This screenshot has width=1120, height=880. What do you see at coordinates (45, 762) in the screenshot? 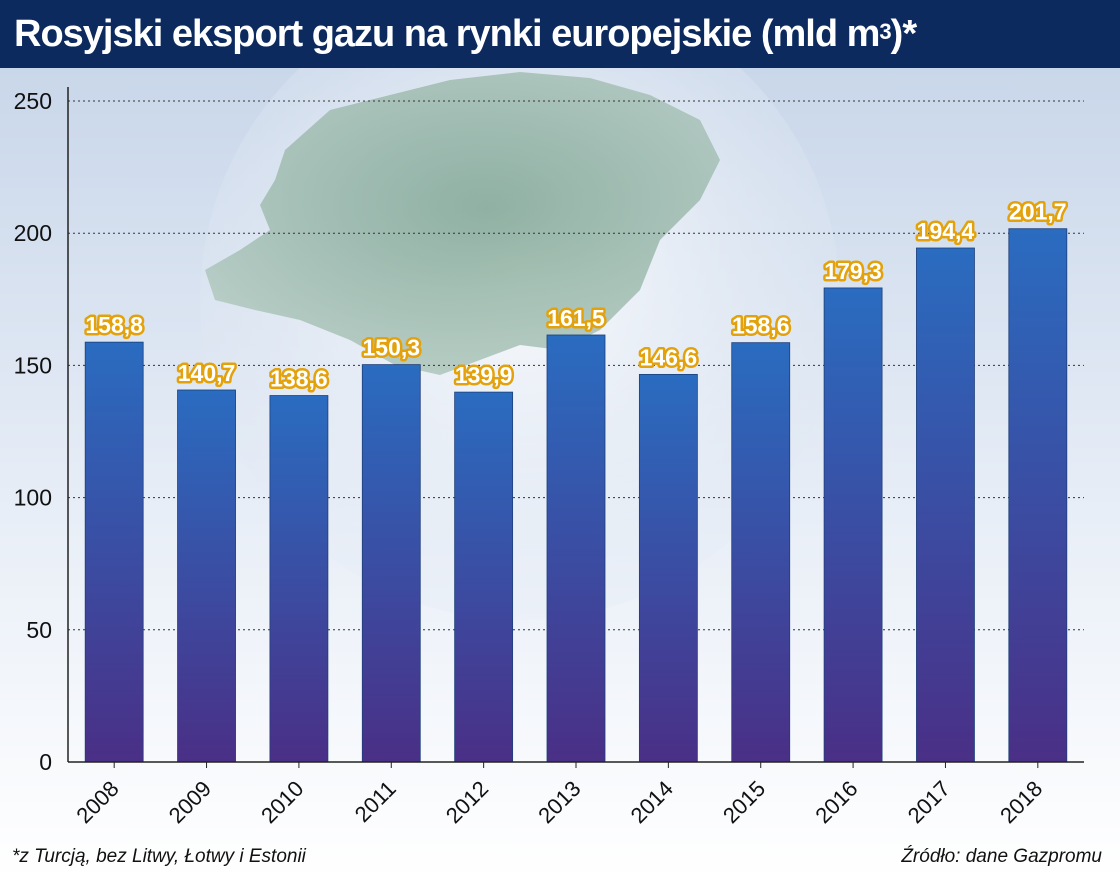
I see `y-tick-label: 0` at bounding box center [45, 762].